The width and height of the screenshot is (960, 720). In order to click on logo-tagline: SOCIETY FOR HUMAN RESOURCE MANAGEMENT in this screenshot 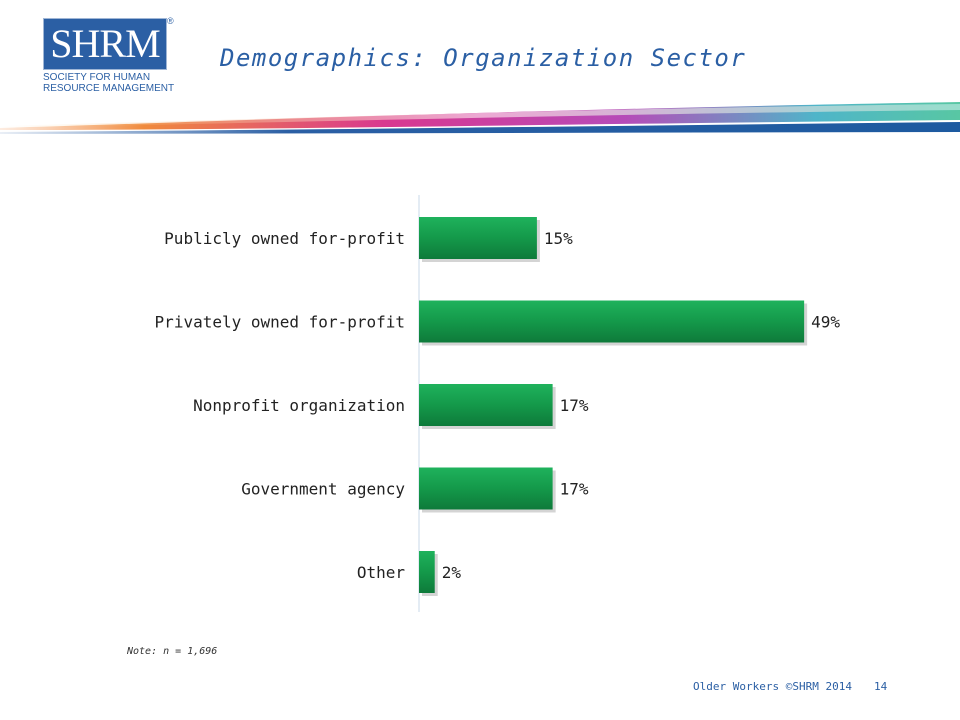, I will do `click(109, 83)`.